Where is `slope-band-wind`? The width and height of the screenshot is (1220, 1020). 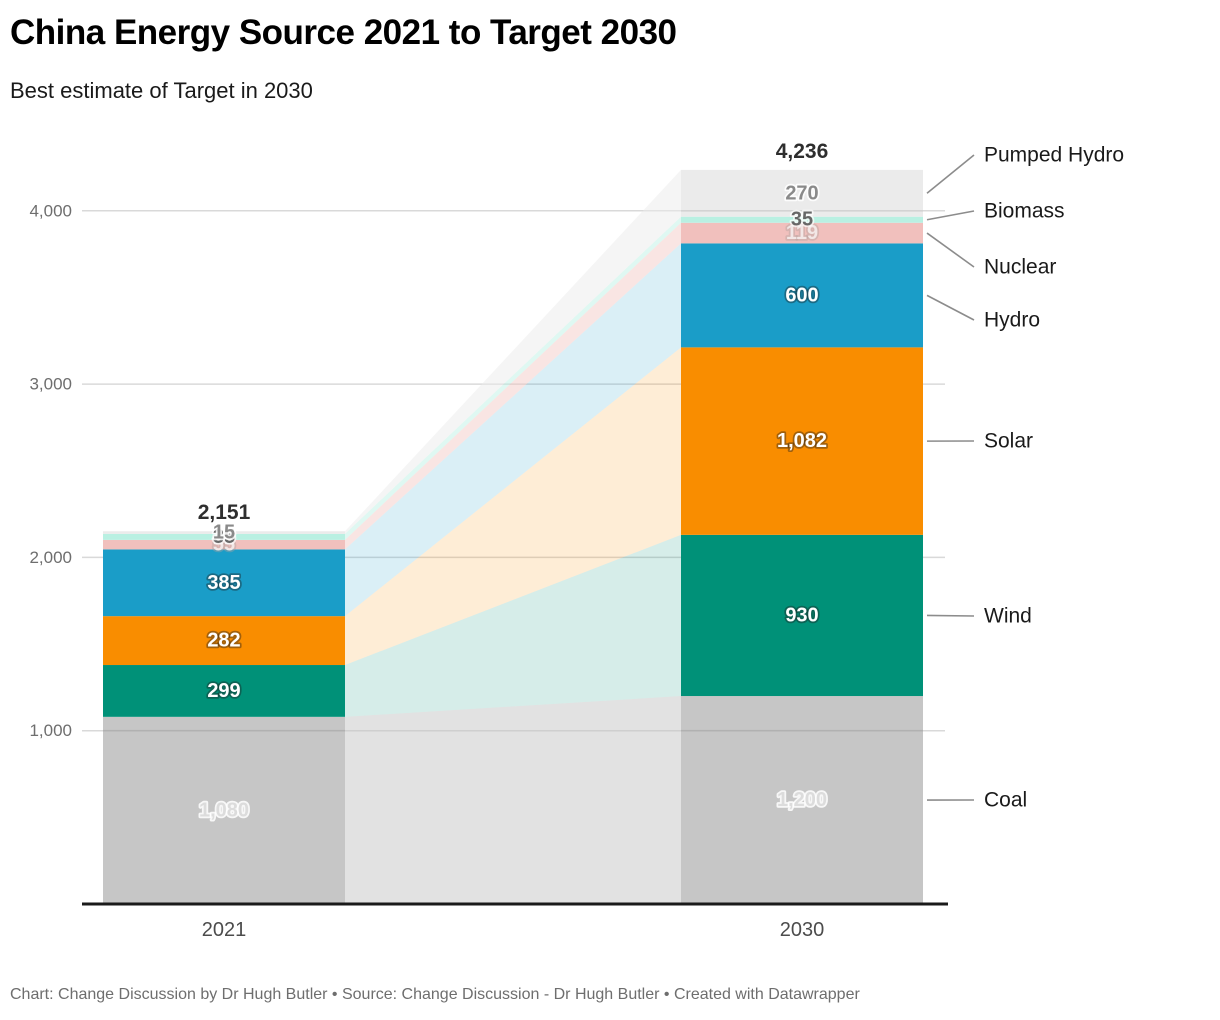 slope-band-wind is located at coordinates (513, 625).